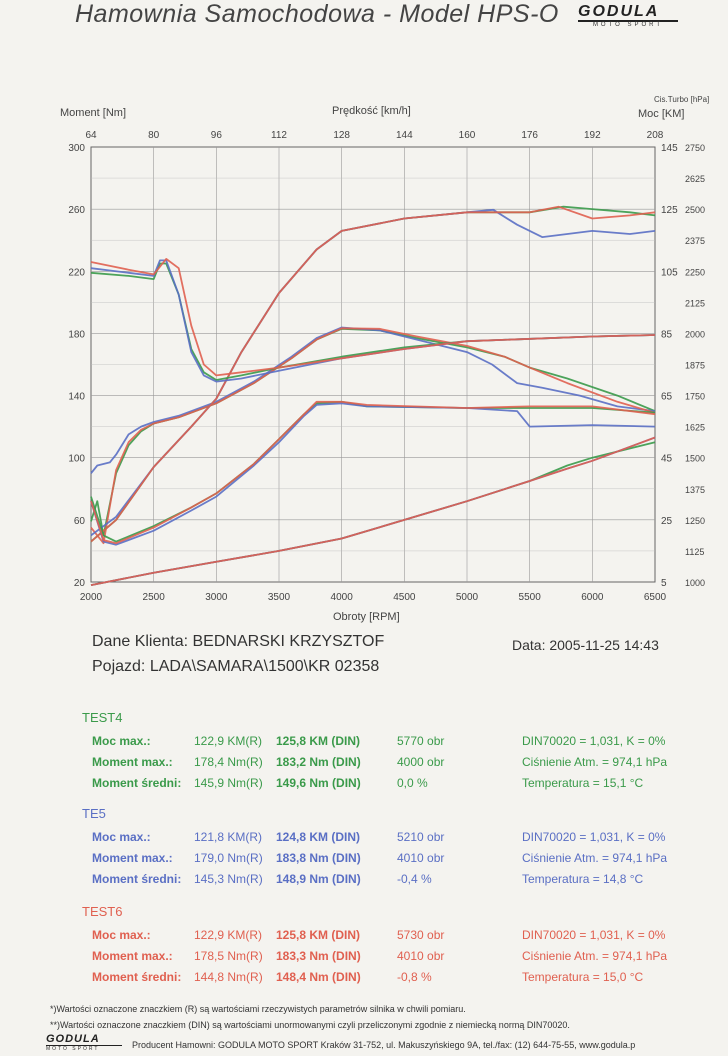 The height and width of the screenshot is (1056, 728). I want to click on left-axis-title: Moment [Nm], so click(93, 113).